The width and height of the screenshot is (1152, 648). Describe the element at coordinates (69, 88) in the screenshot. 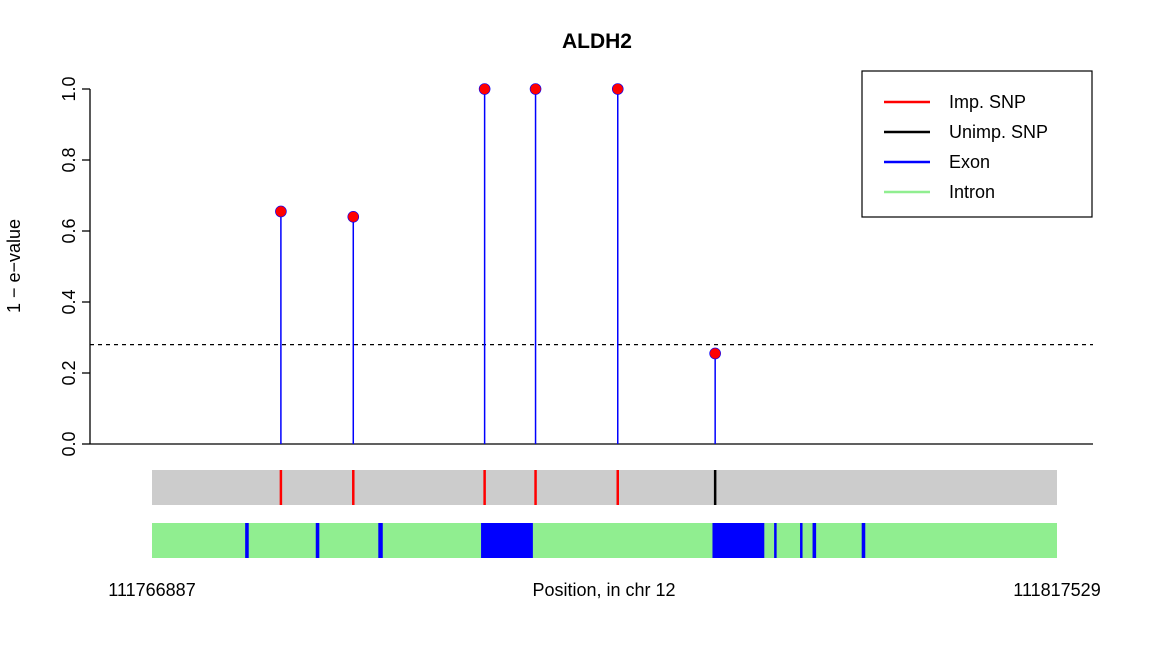

I see `y-tick-label: 1.0` at that location.